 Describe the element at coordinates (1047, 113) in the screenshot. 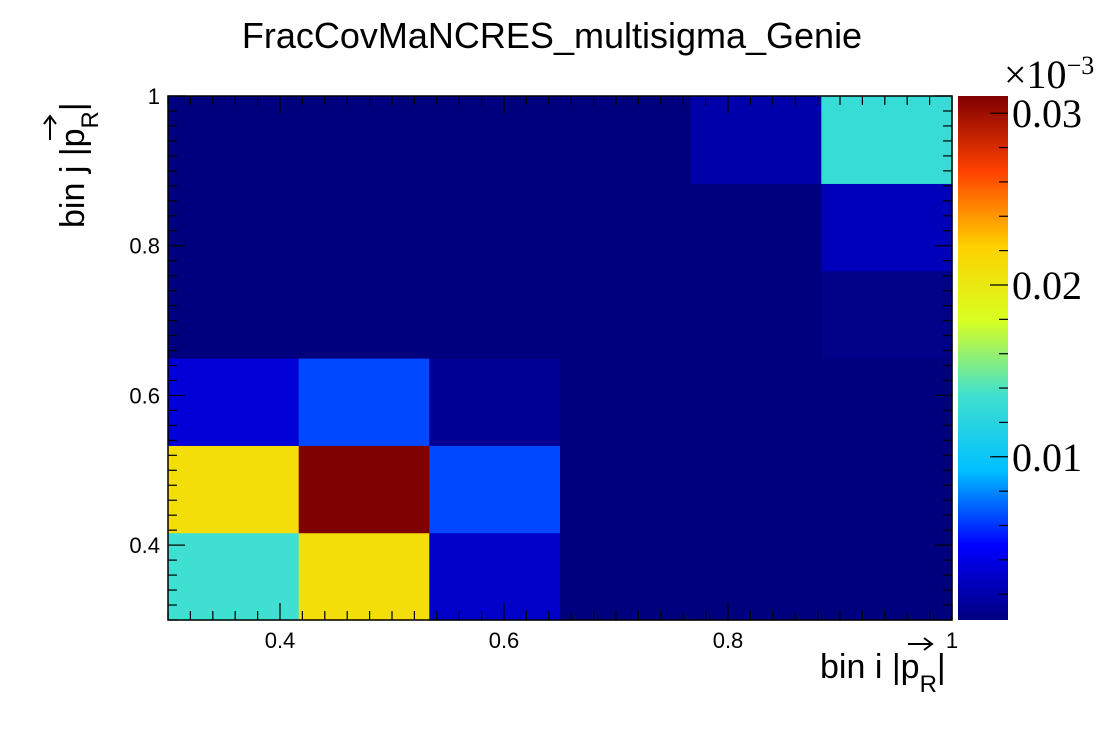

I see `colorbar-tick-label: 0.03` at that location.